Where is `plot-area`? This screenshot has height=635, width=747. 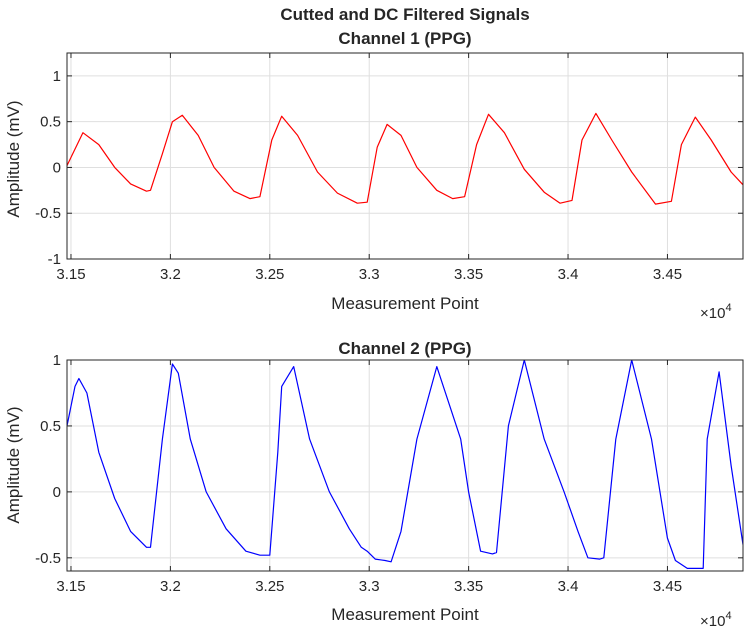
plot-area is located at coordinates (405, 158).